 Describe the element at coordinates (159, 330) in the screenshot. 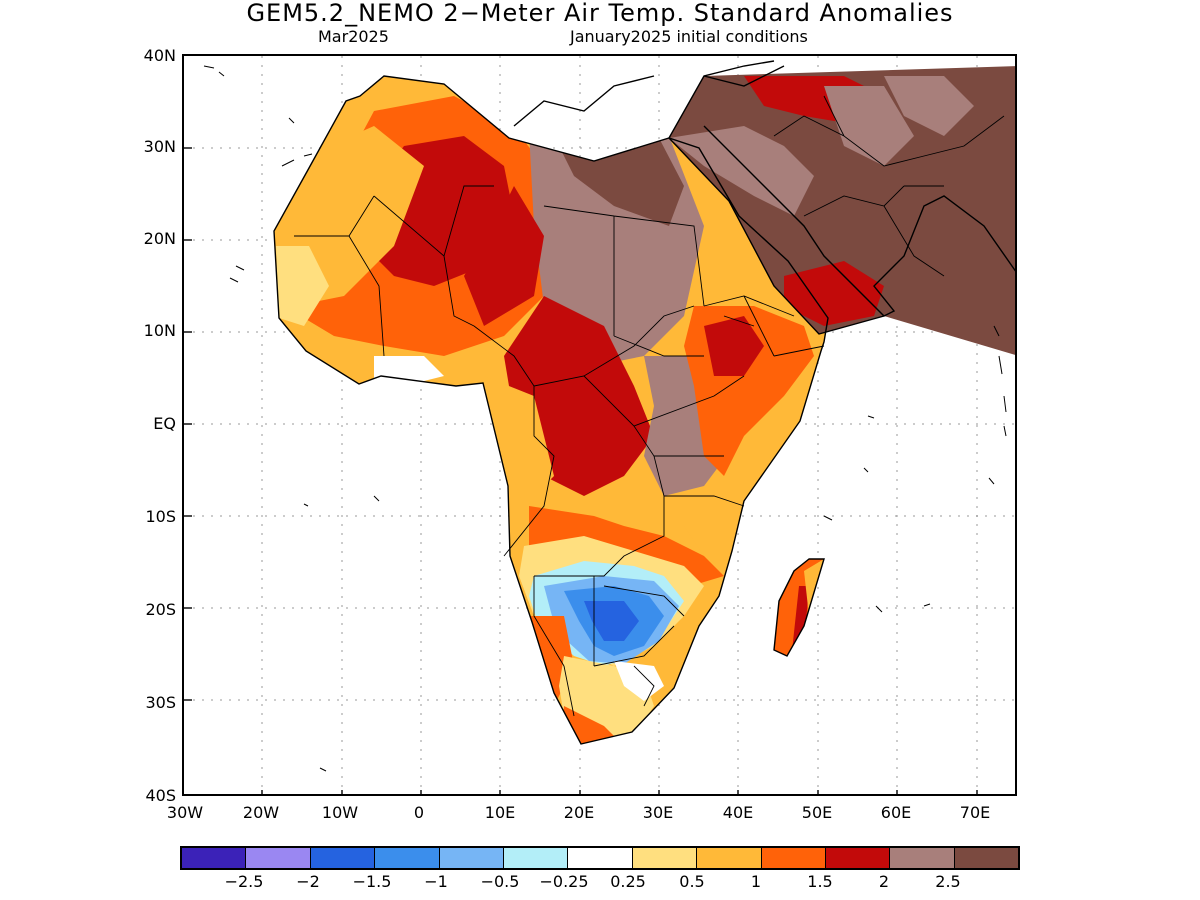

I see `lat-tick-10n: 10N` at that location.